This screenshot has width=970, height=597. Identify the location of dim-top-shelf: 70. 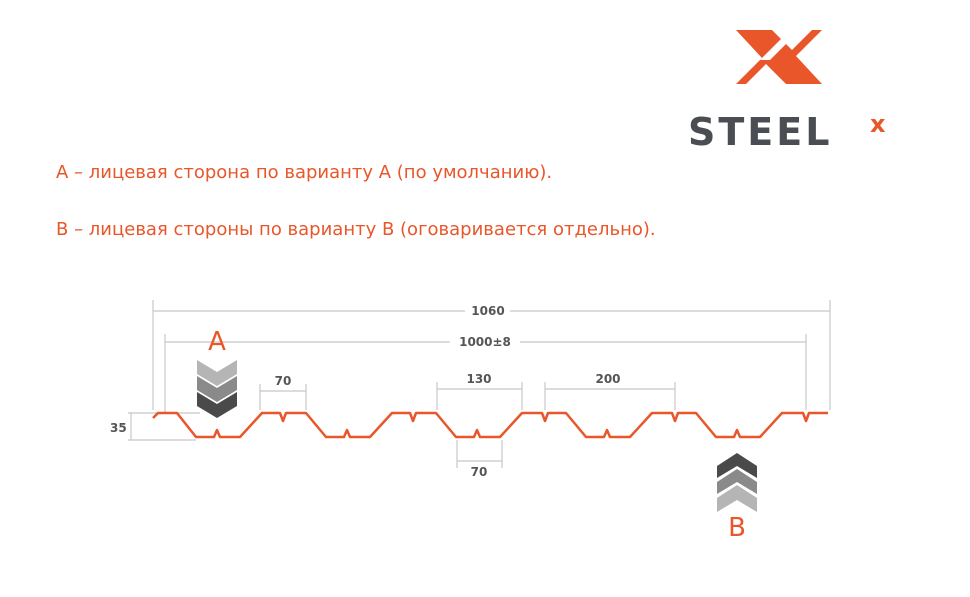
(283, 381).